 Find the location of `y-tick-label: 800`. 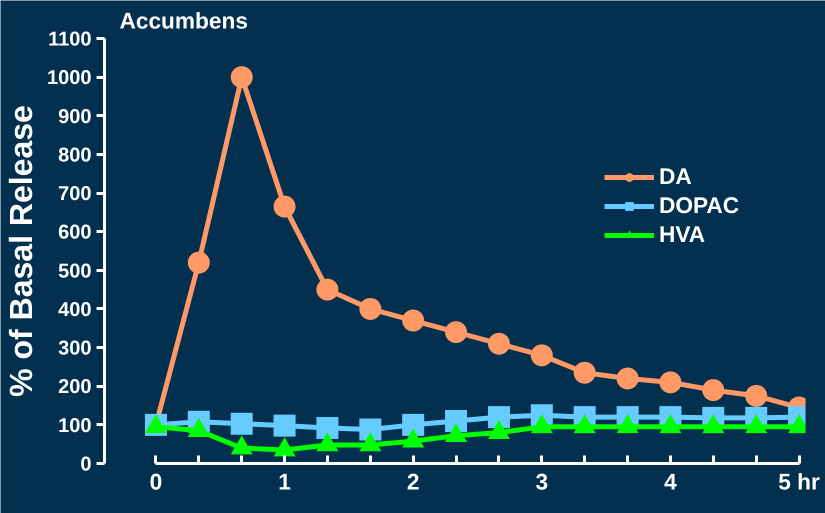

y-tick-label: 800 is located at coordinates (75, 155).